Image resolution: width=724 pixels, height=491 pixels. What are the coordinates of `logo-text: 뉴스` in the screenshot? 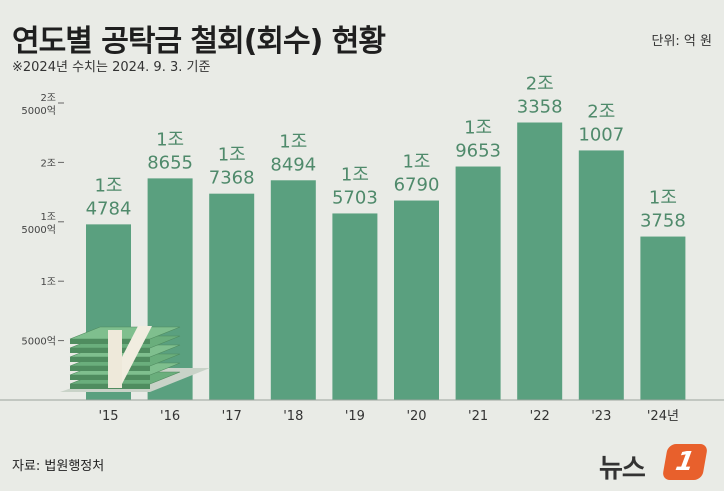 It's located at (622, 469).